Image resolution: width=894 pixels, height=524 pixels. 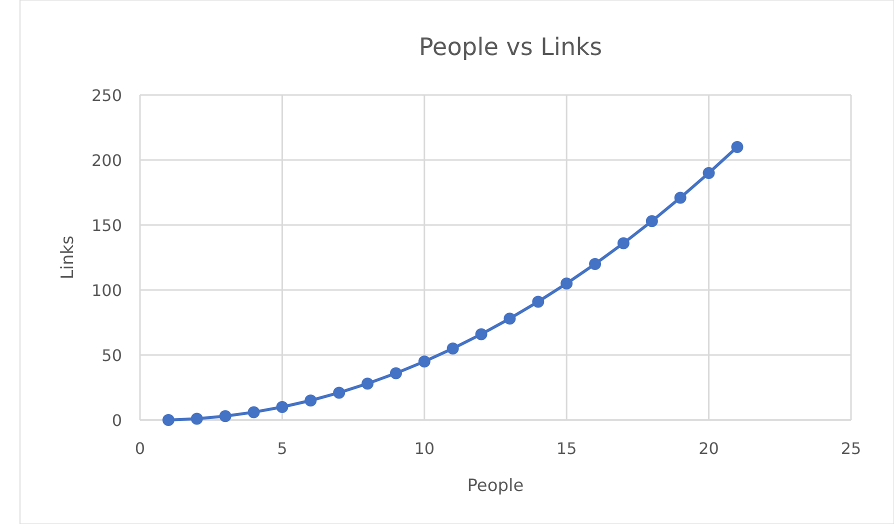 What do you see at coordinates (566, 448) in the screenshot?
I see `x-tick-label: 15` at bounding box center [566, 448].